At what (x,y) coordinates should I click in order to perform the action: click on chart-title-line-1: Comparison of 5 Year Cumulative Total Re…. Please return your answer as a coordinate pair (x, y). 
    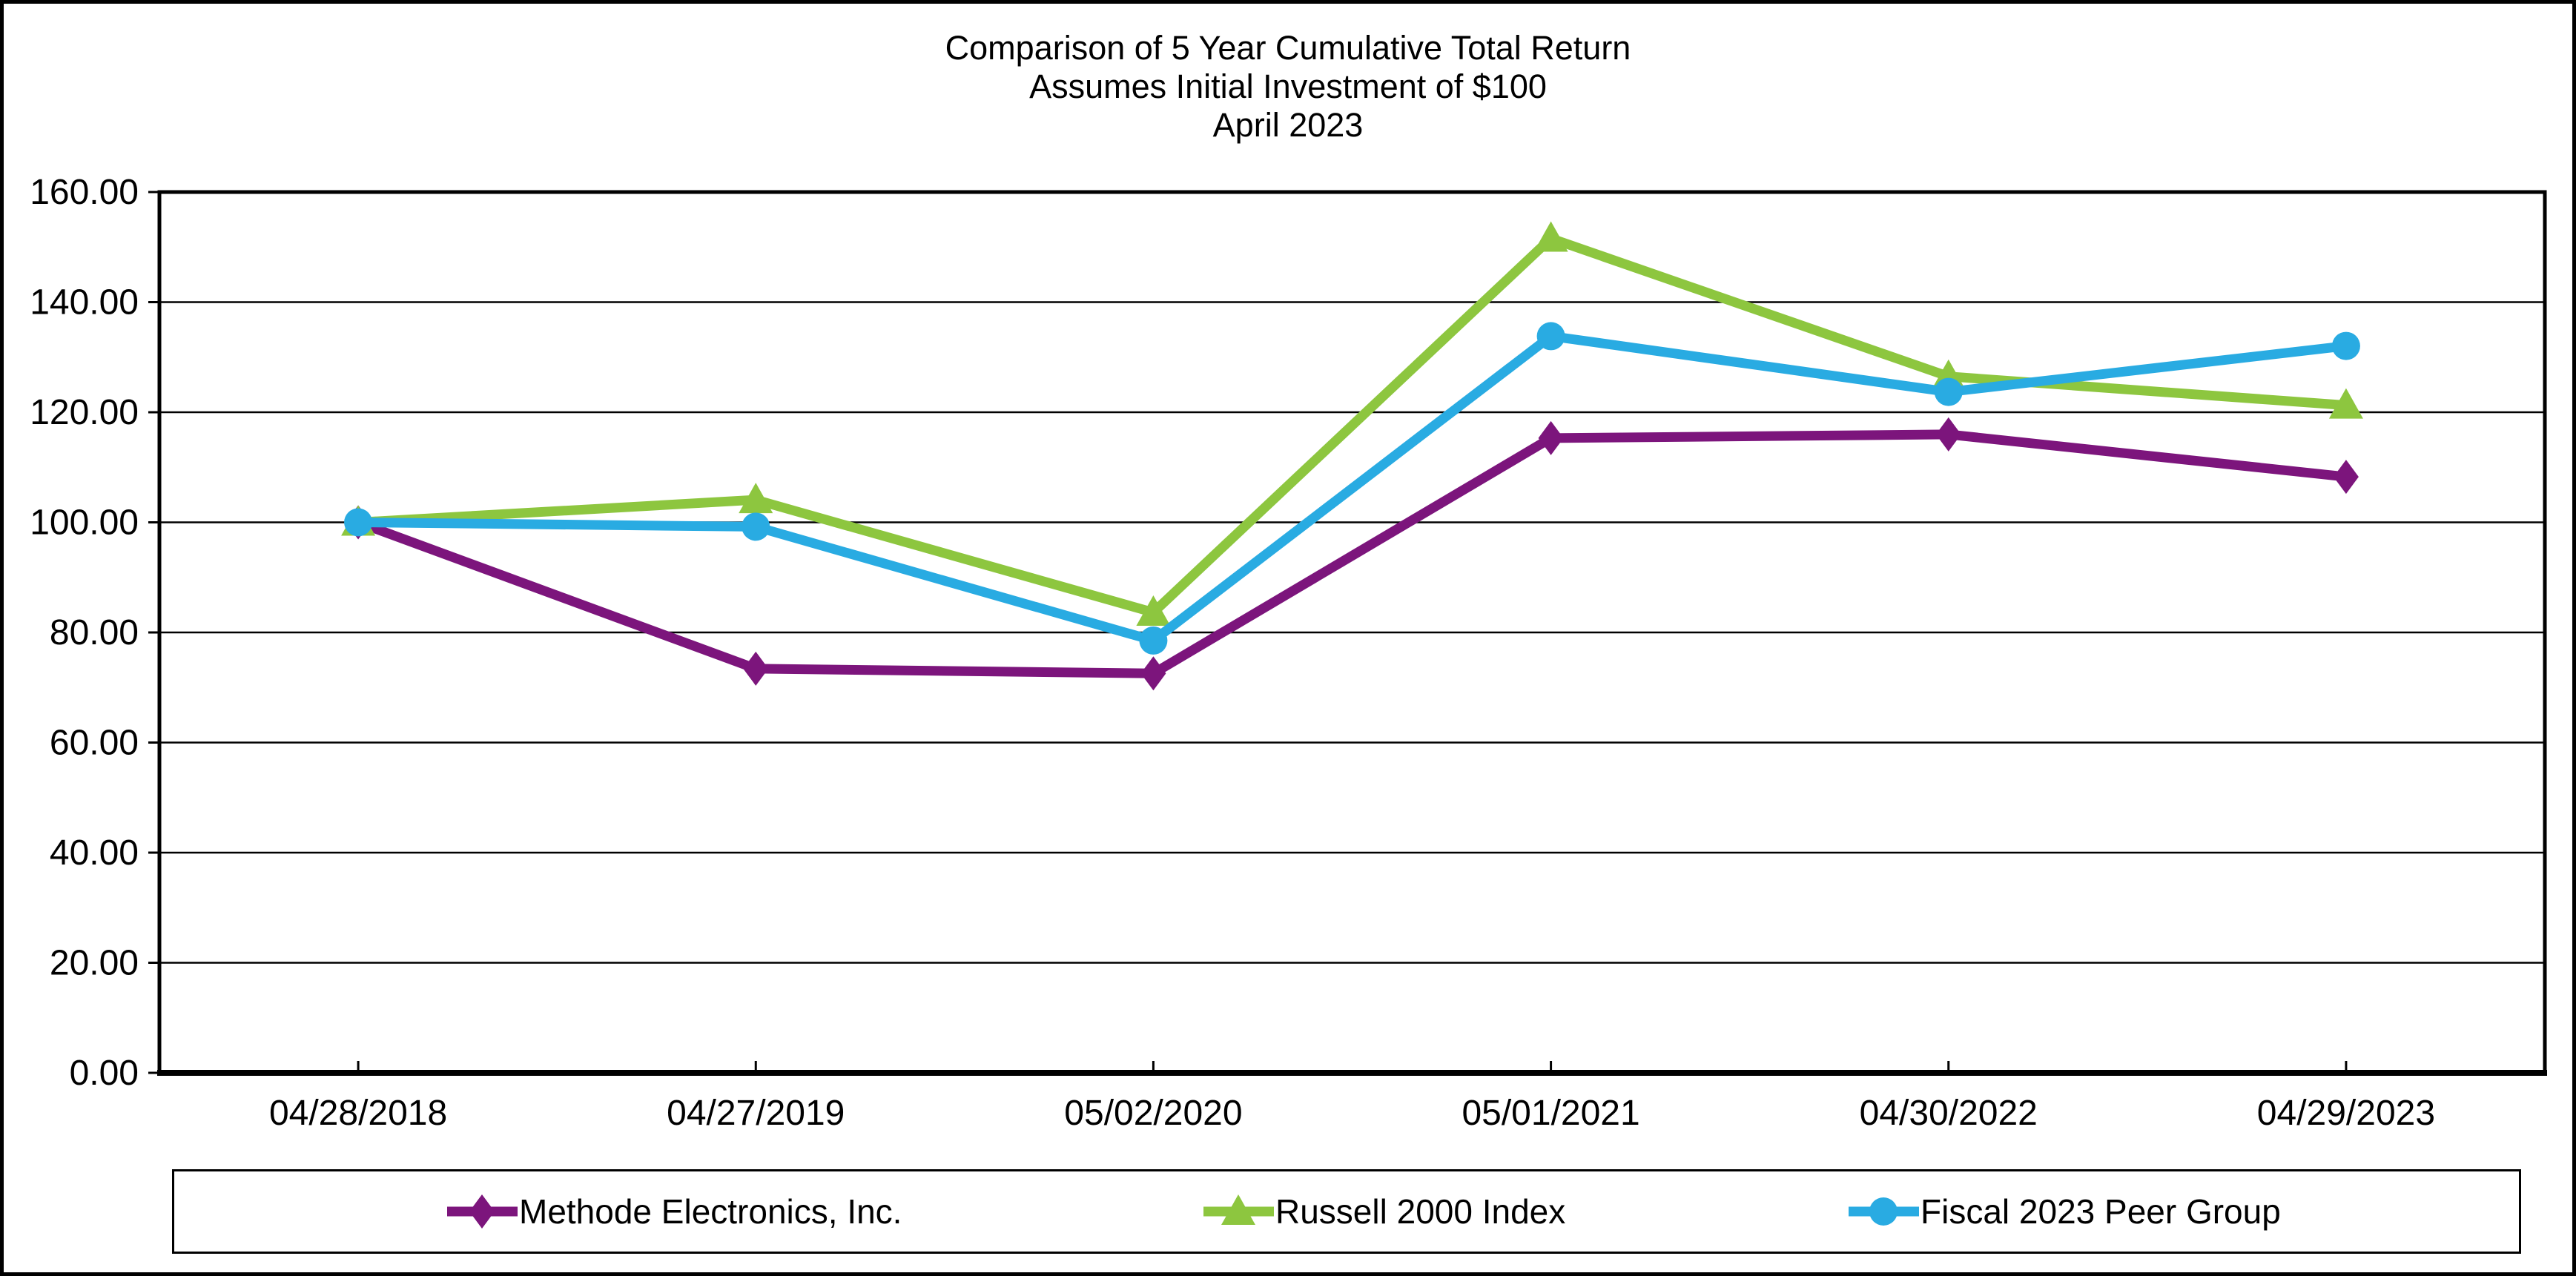
    Looking at the image, I should click on (1288, 48).